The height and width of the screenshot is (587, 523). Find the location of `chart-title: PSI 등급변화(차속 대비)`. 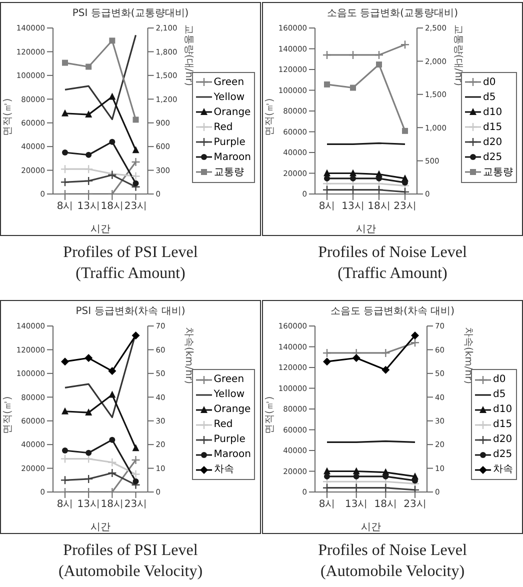

chart-title: PSI 등급변화(차속 대비) is located at coordinates (130, 311).